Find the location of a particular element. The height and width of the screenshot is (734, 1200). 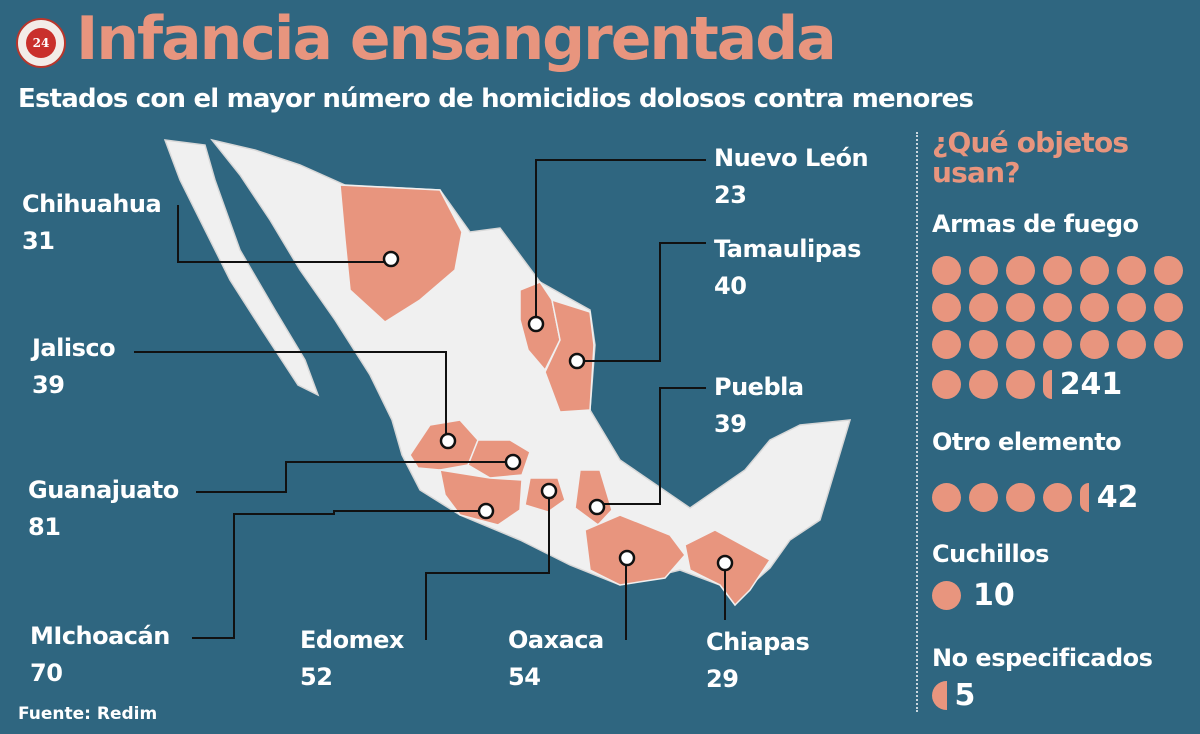

category-count: 241 is located at coordinates (1091, 384).